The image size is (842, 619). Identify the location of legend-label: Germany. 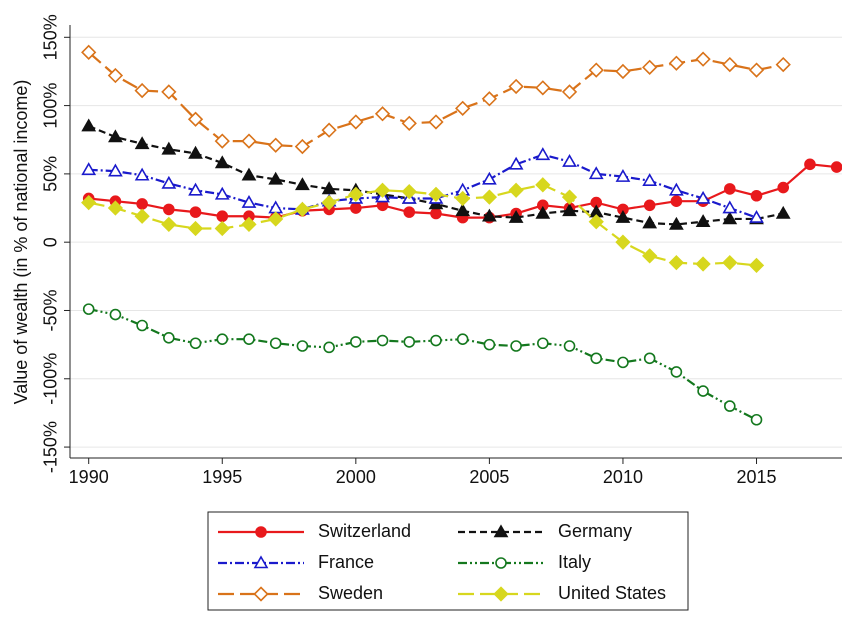
(595, 531).